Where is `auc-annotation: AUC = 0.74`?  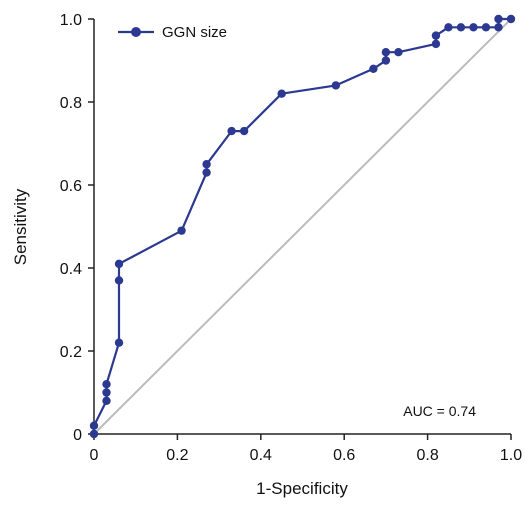 auc-annotation: AUC = 0.74 is located at coordinates (439, 411).